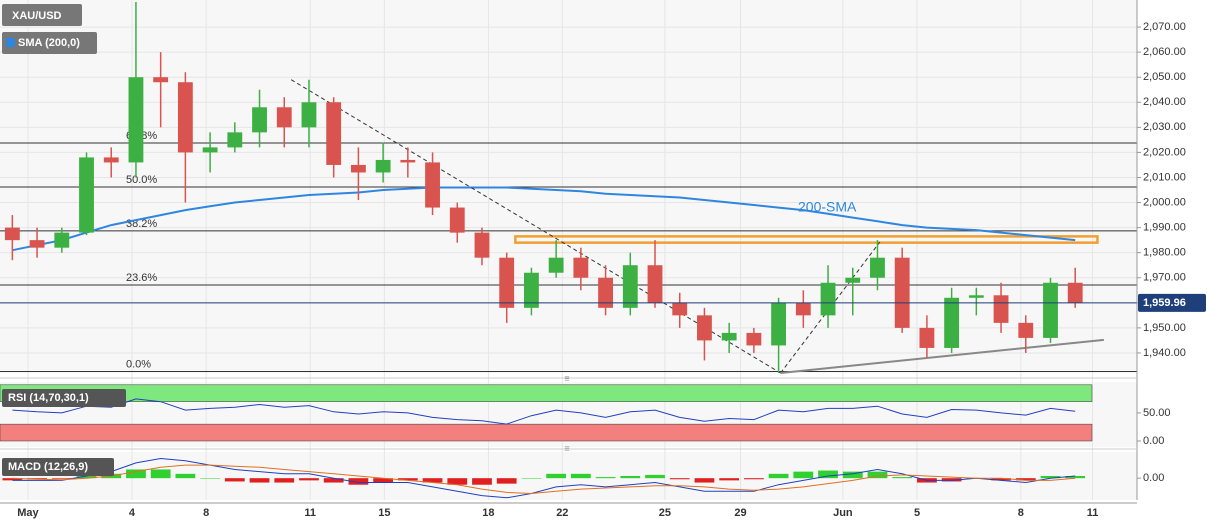 The image size is (1207, 526). I want to click on x-tick-label: 29, so click(740, 513).